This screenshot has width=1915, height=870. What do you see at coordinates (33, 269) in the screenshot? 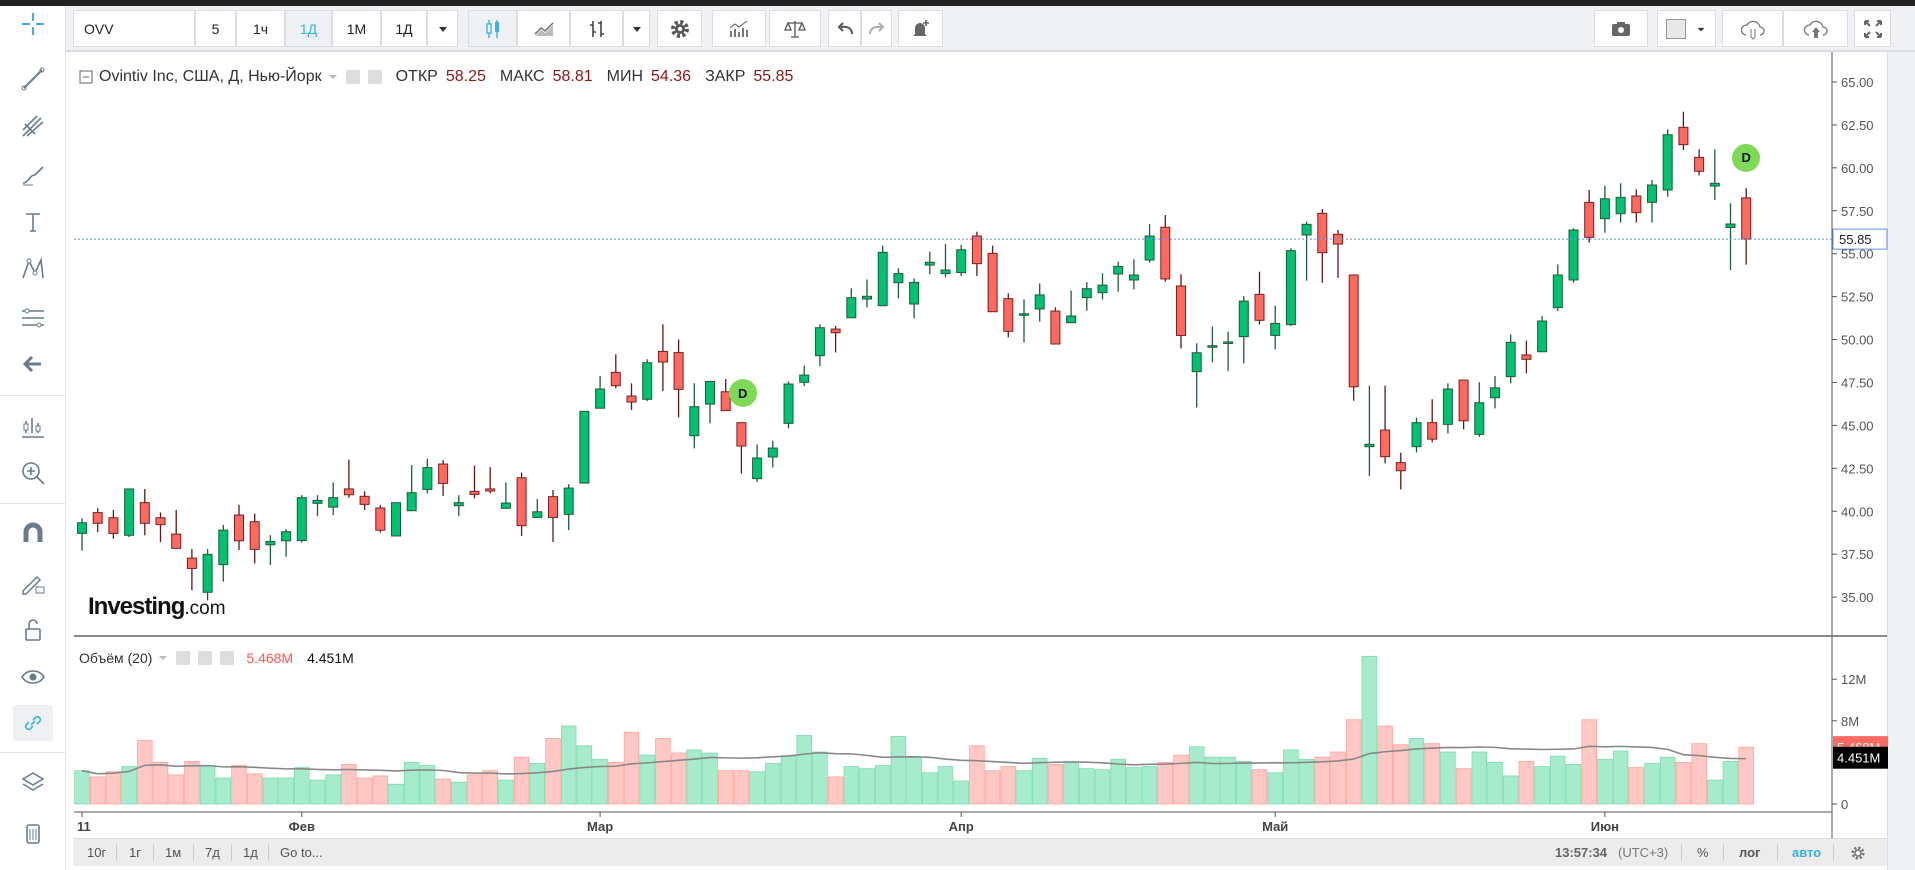
I see `pattern-tool` at bounding box center [33, 269].